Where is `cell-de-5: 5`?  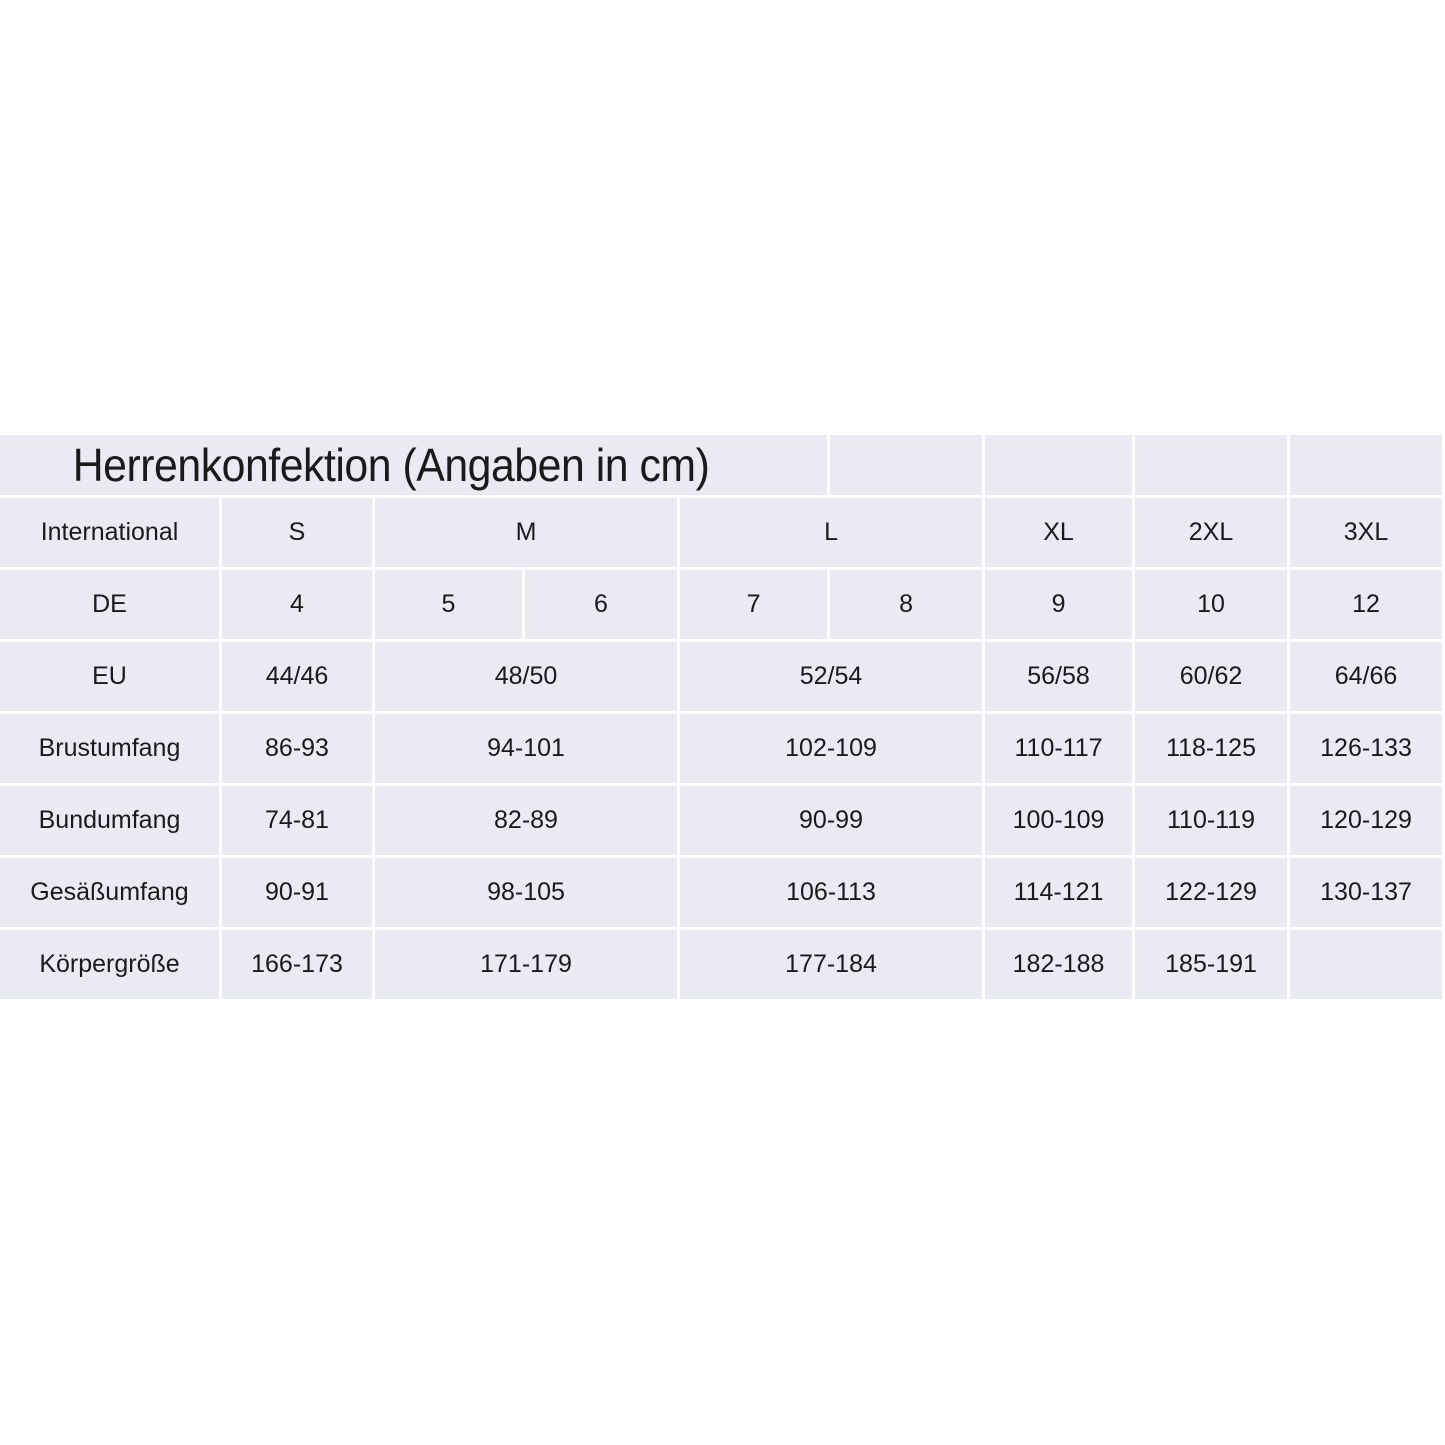
cell-de-5: 5 is located at coordinates (448, 604).